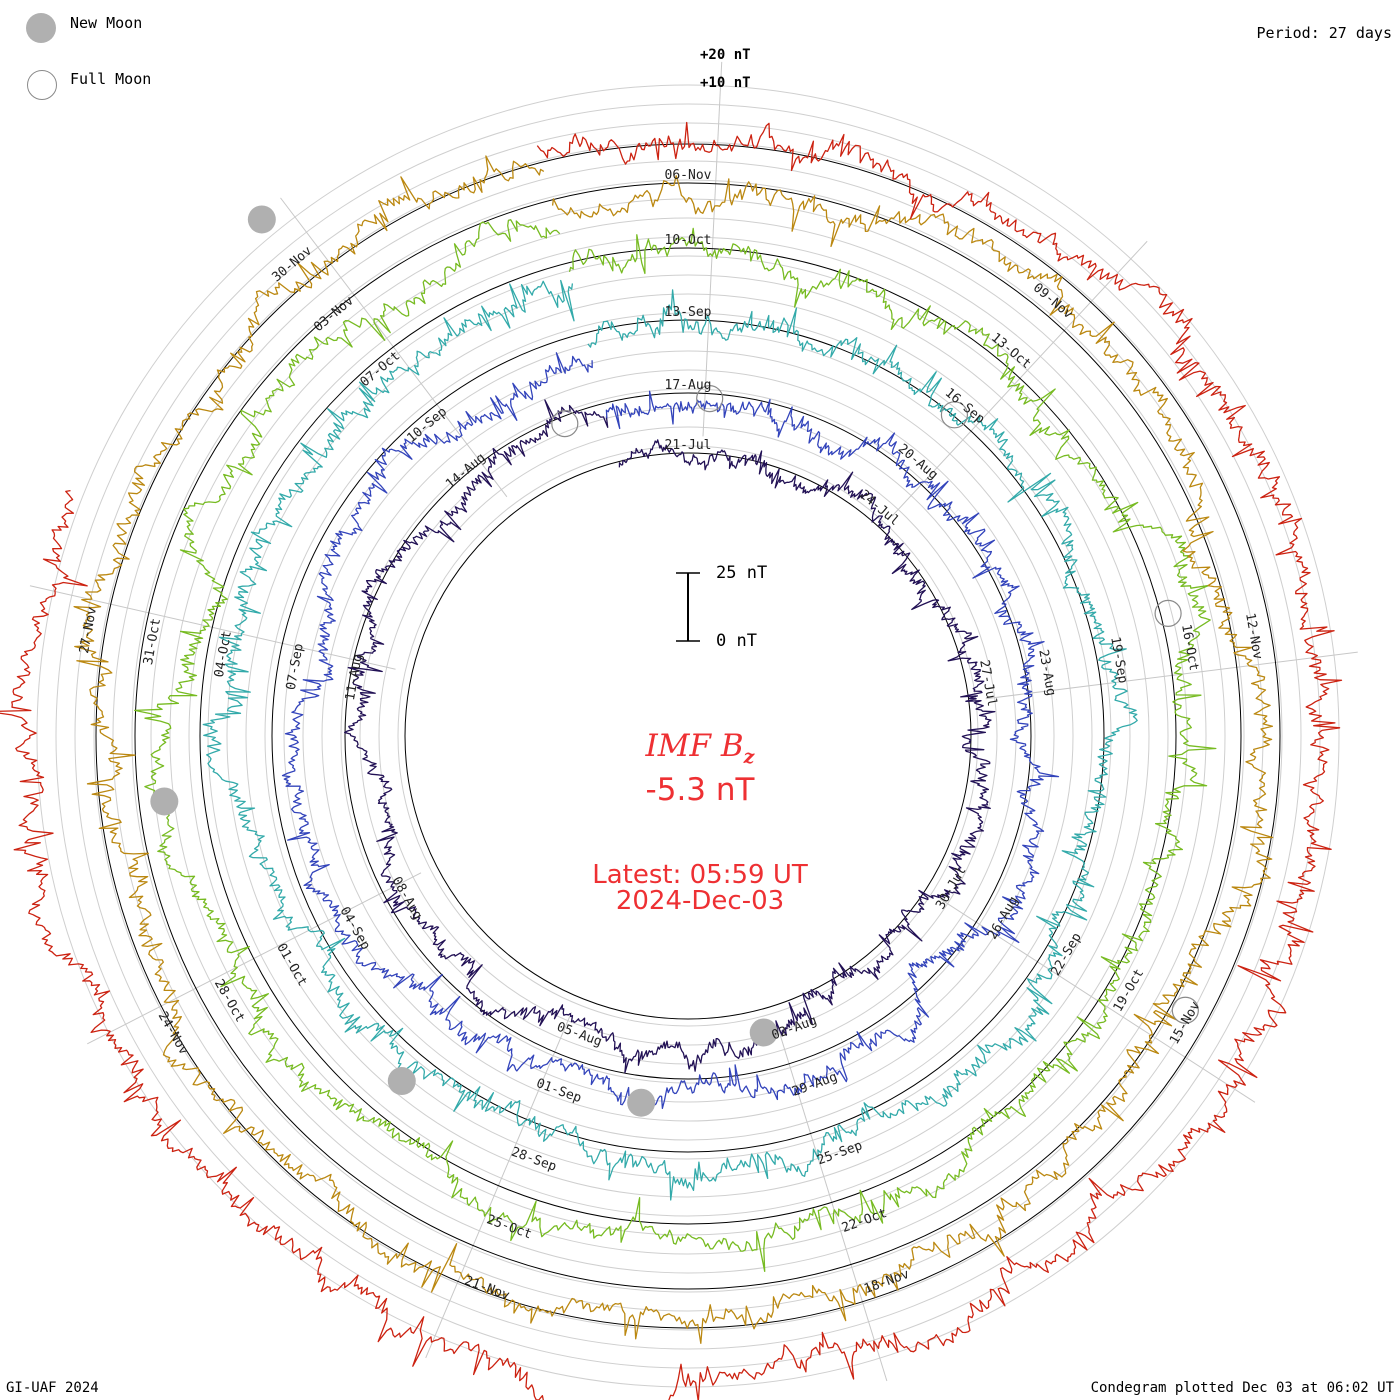  Describe the element at coordinates (736, 641) in the screenshot. I see `scale-bar-bottom-label: 0 nT` at that location.